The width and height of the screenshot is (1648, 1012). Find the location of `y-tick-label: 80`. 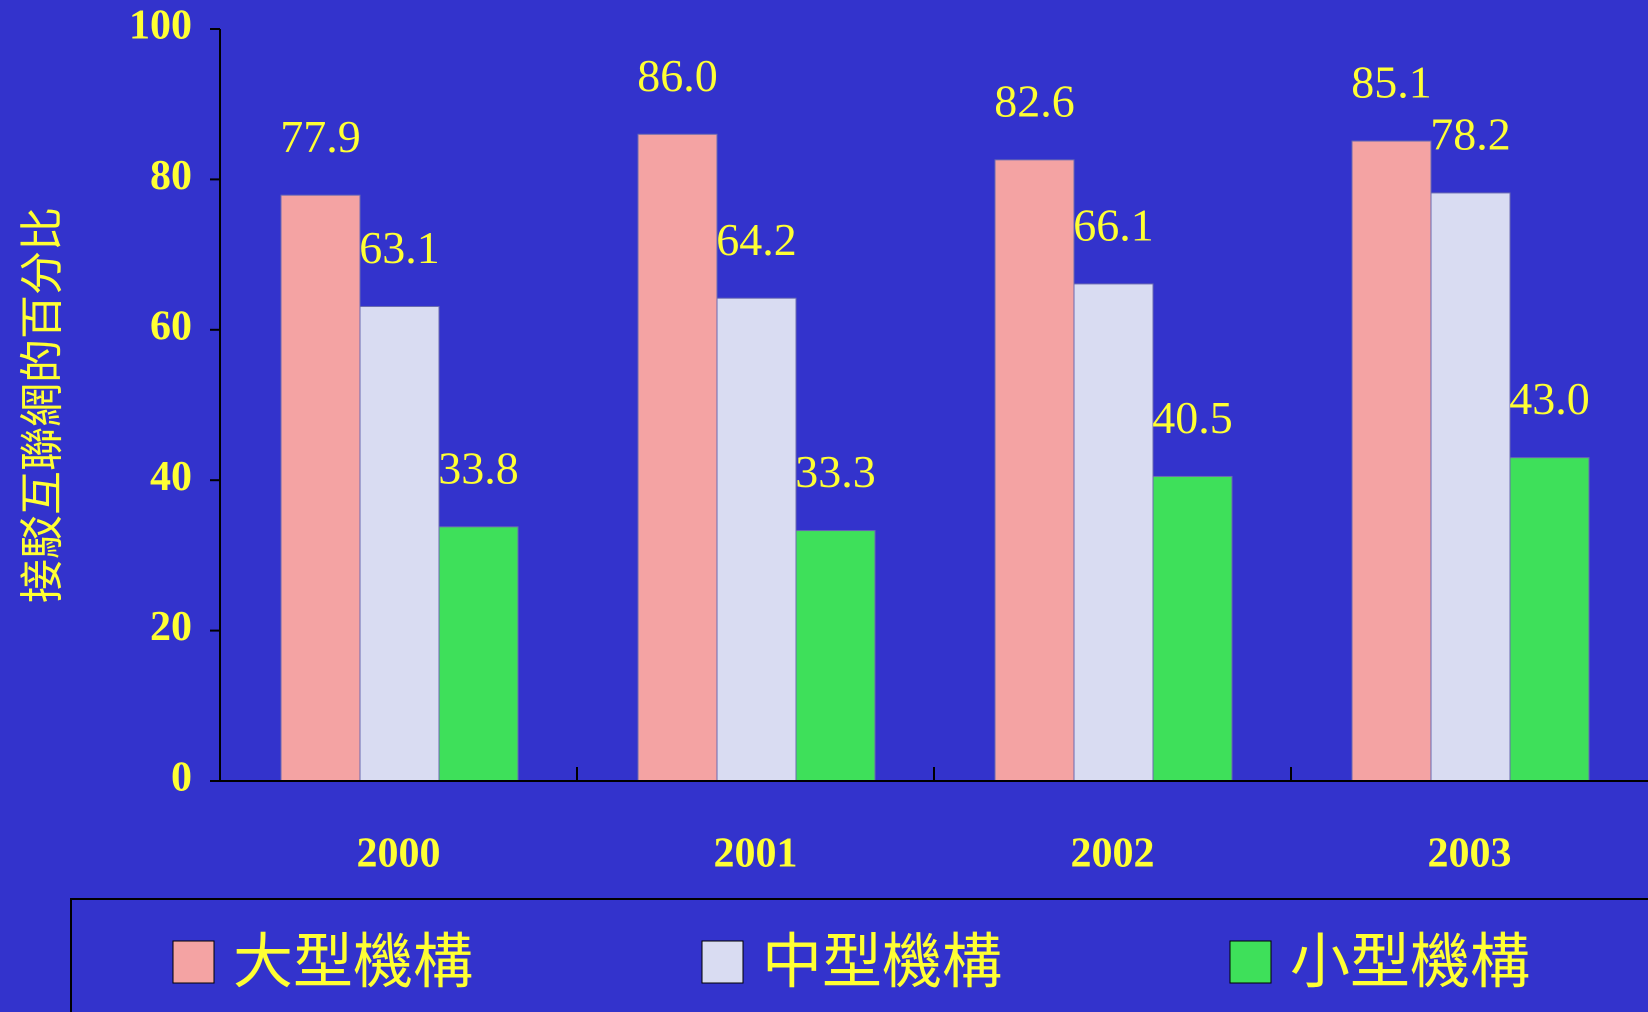

y-tick-label: 80 is located at coordinates (171, 176).